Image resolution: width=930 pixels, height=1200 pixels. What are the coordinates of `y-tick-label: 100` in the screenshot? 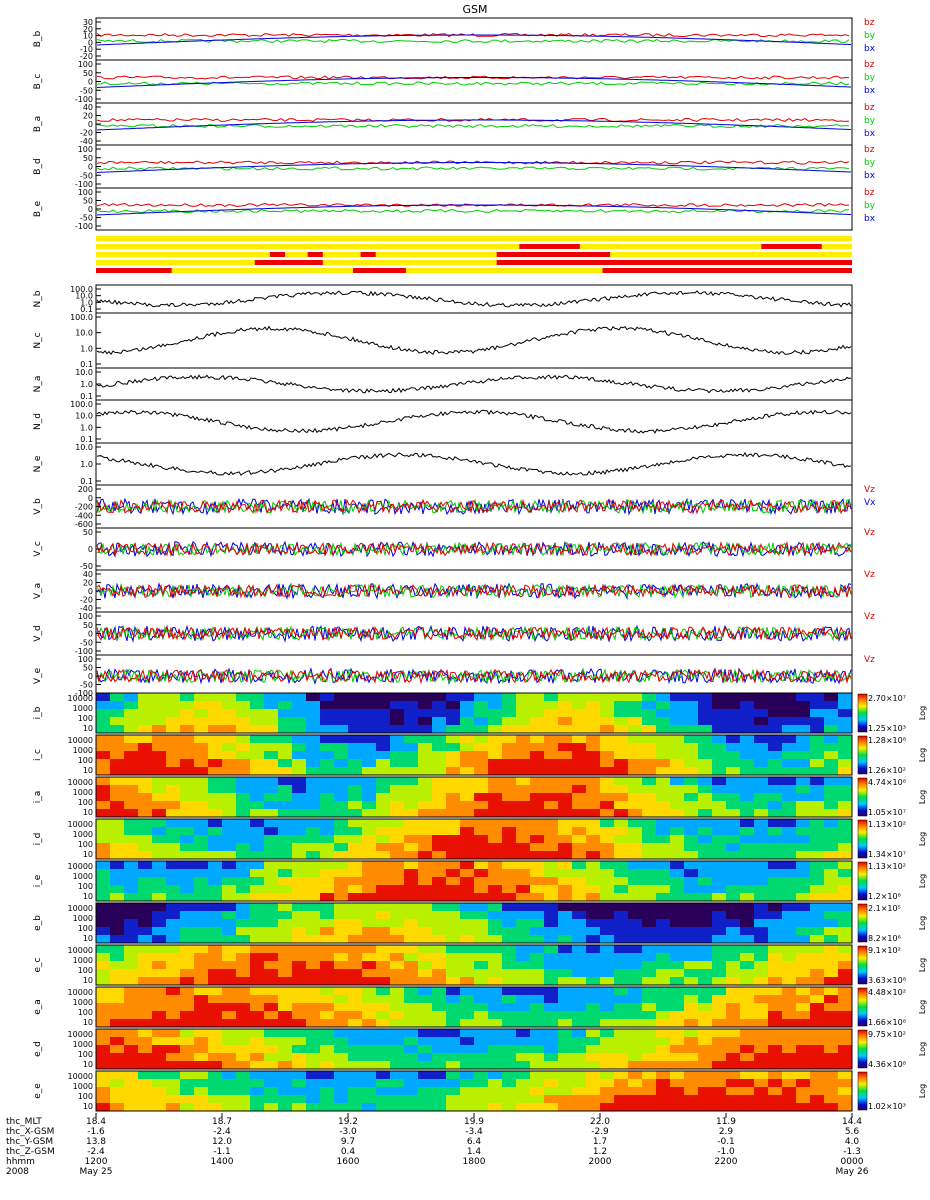 It's located at (85, 616).